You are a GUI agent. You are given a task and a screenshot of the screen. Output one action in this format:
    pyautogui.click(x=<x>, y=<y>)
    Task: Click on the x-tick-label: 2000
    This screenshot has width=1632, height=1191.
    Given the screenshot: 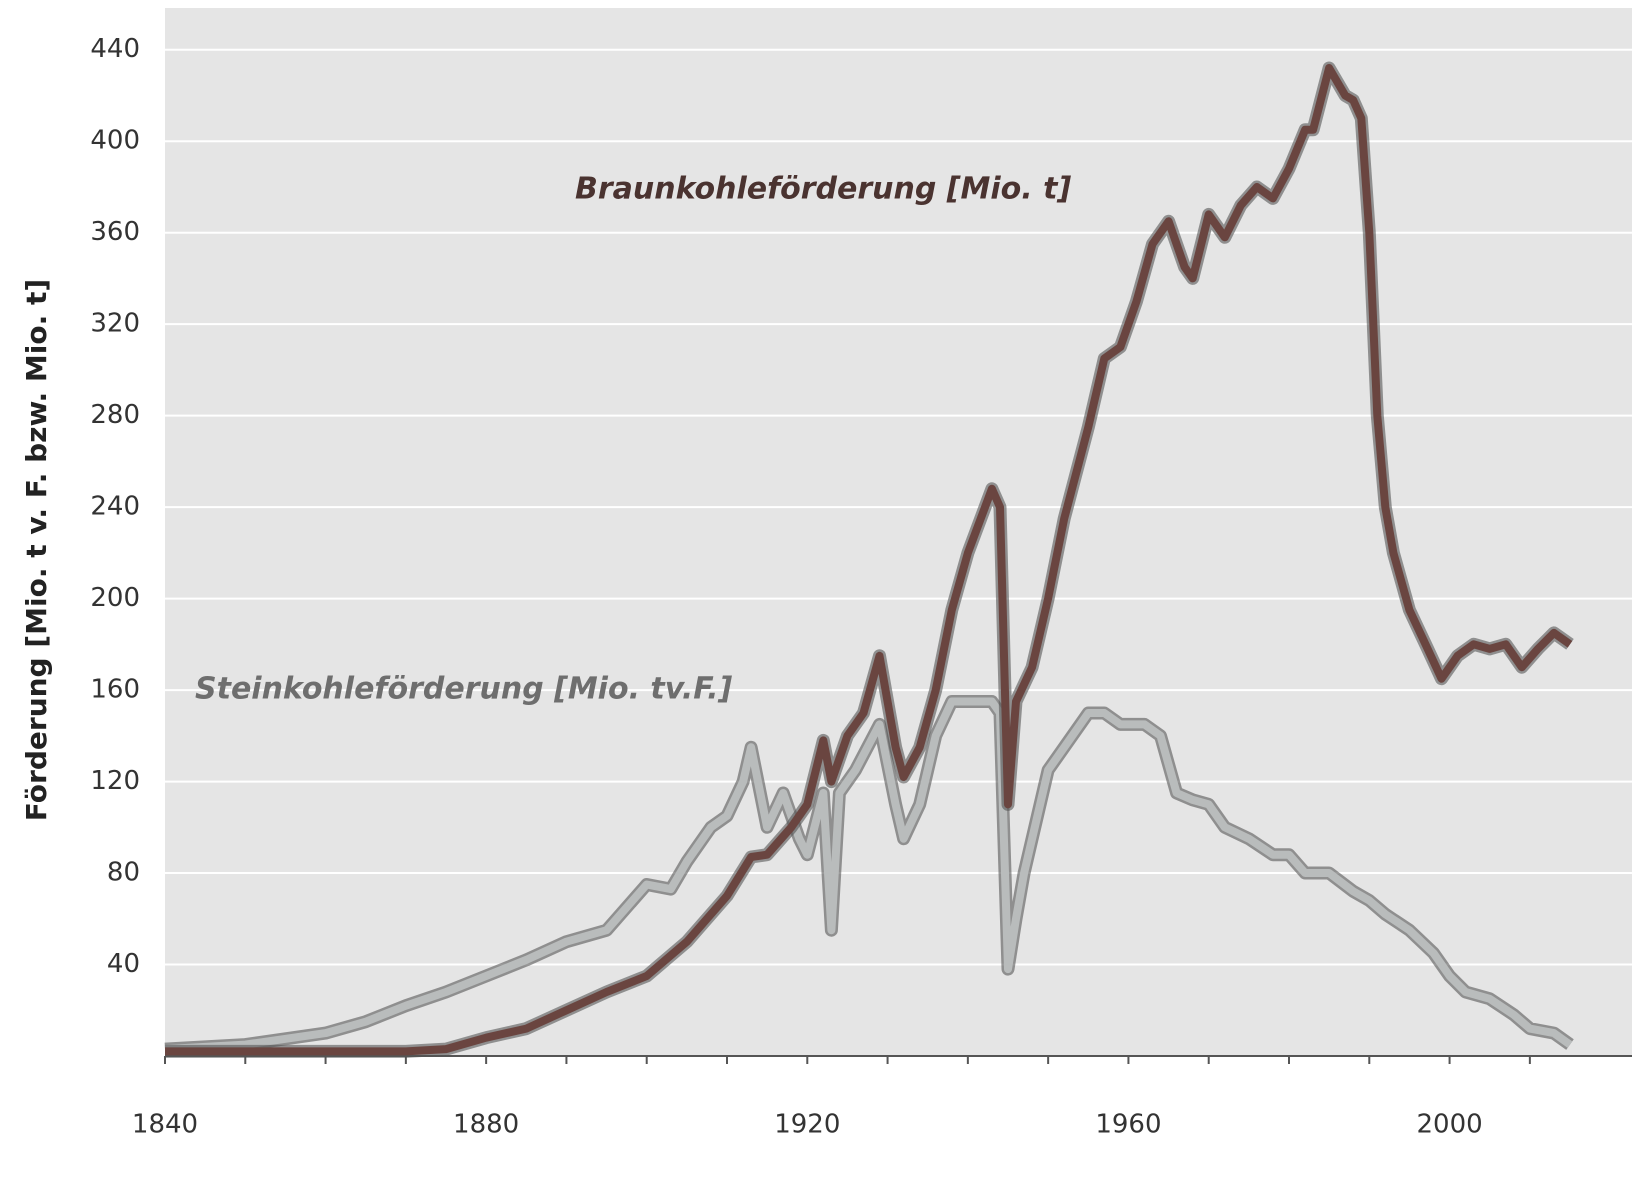 What is the action you would take?
    pyautogui.click(x=1449, y=1125)
    